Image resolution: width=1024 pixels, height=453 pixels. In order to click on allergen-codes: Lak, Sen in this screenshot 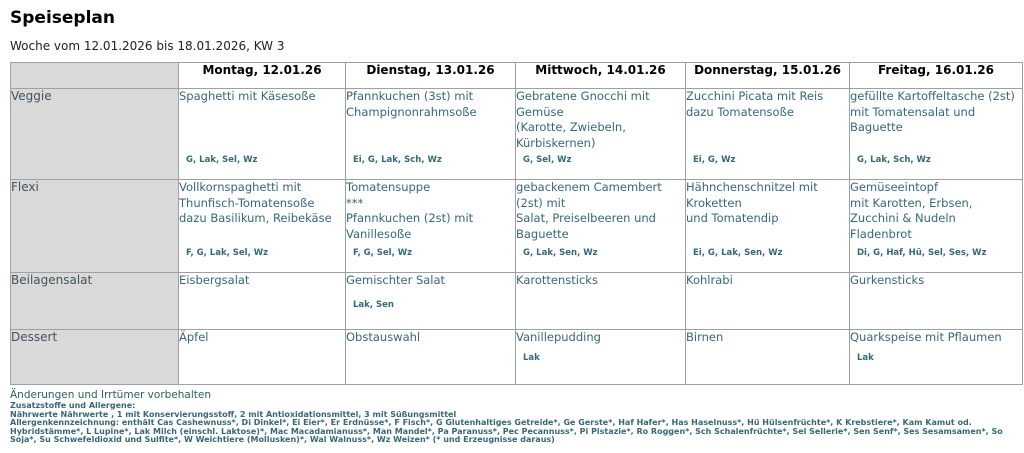, I will do `click(373, 305)`.